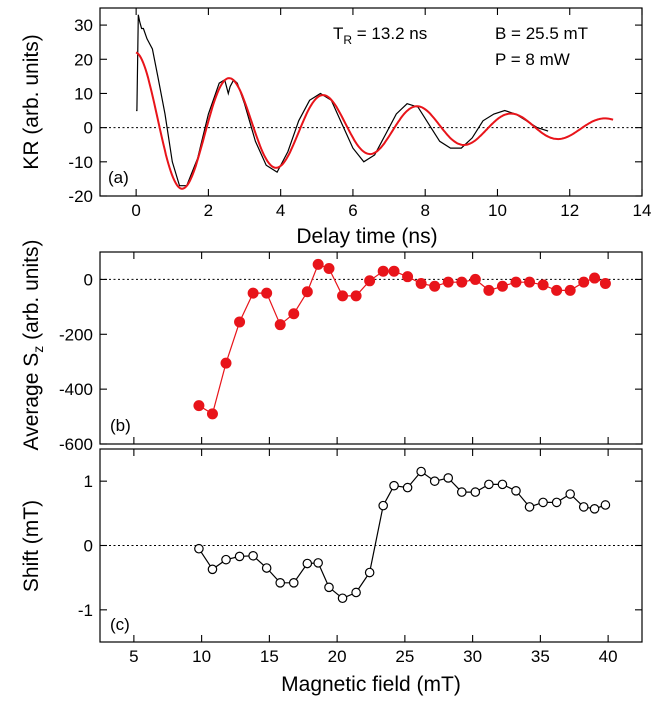 The width and height of the screenshot is (655, 702). Describe the element at coordinates (269, 656) in the screenshot. I see `x-tick-label: 15` at that location.